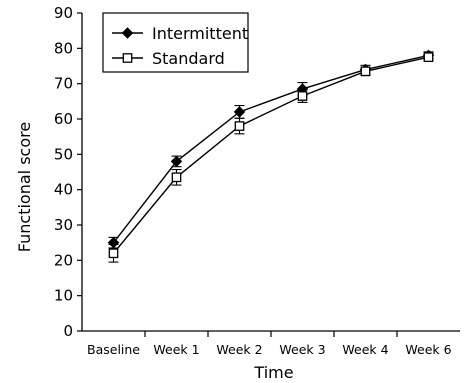 The height and width of the screenshot is (383, 466). What do you see at coordinates (239, 349) in the screenshot?
I see `x-tick-label: Week 2` at bounding box center [239, 349].